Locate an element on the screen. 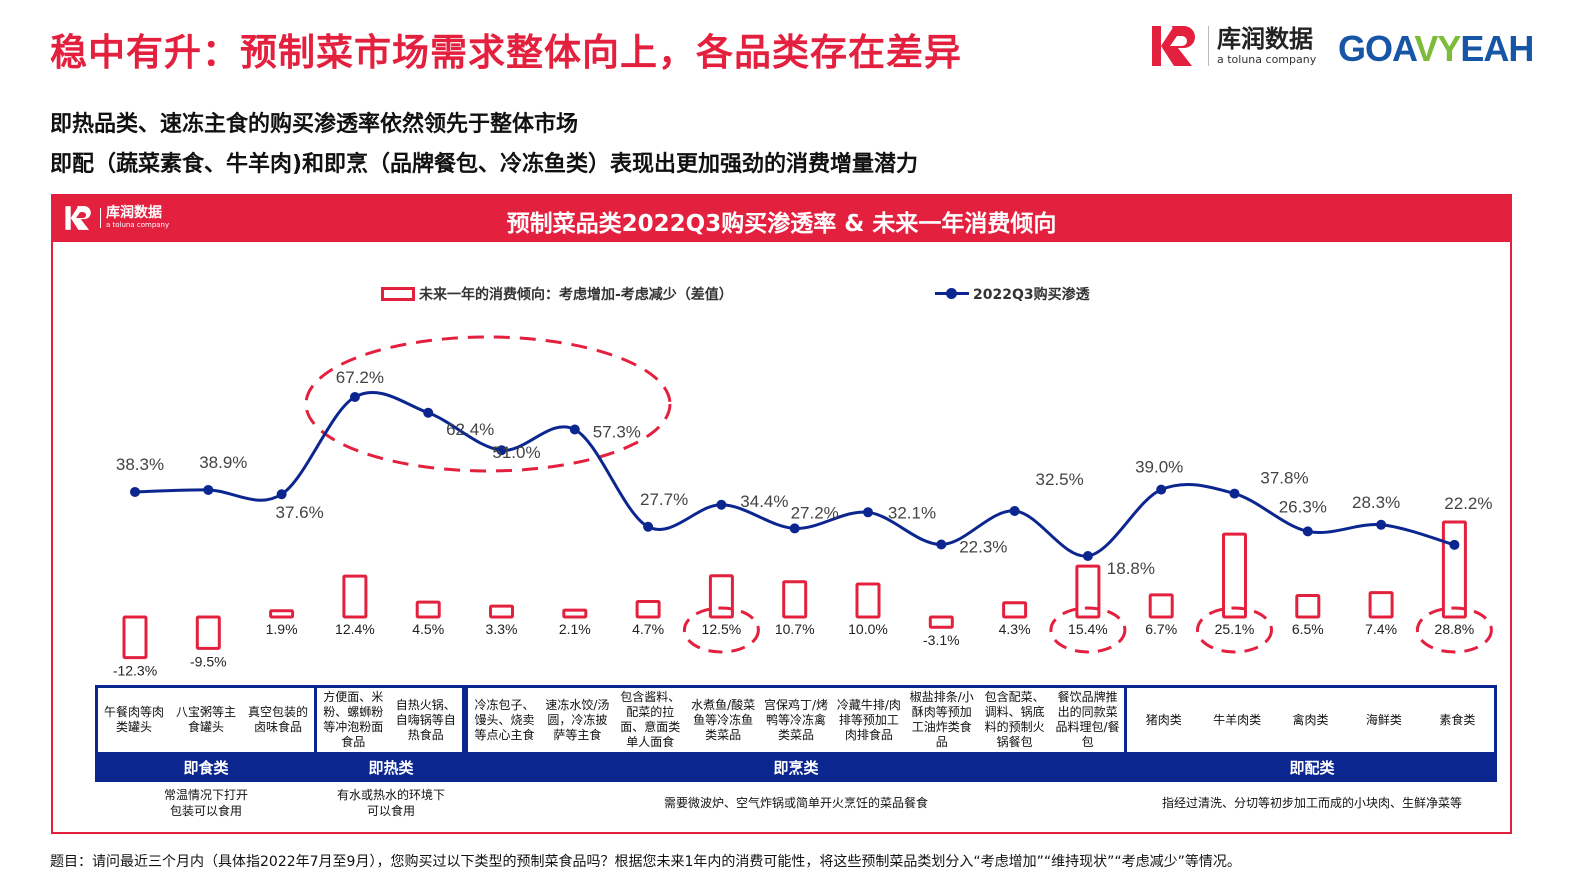 The width and height of the screenshot is (1587, 892). mini-logo-name: 库润数据 is located at coordinates (134, 213).